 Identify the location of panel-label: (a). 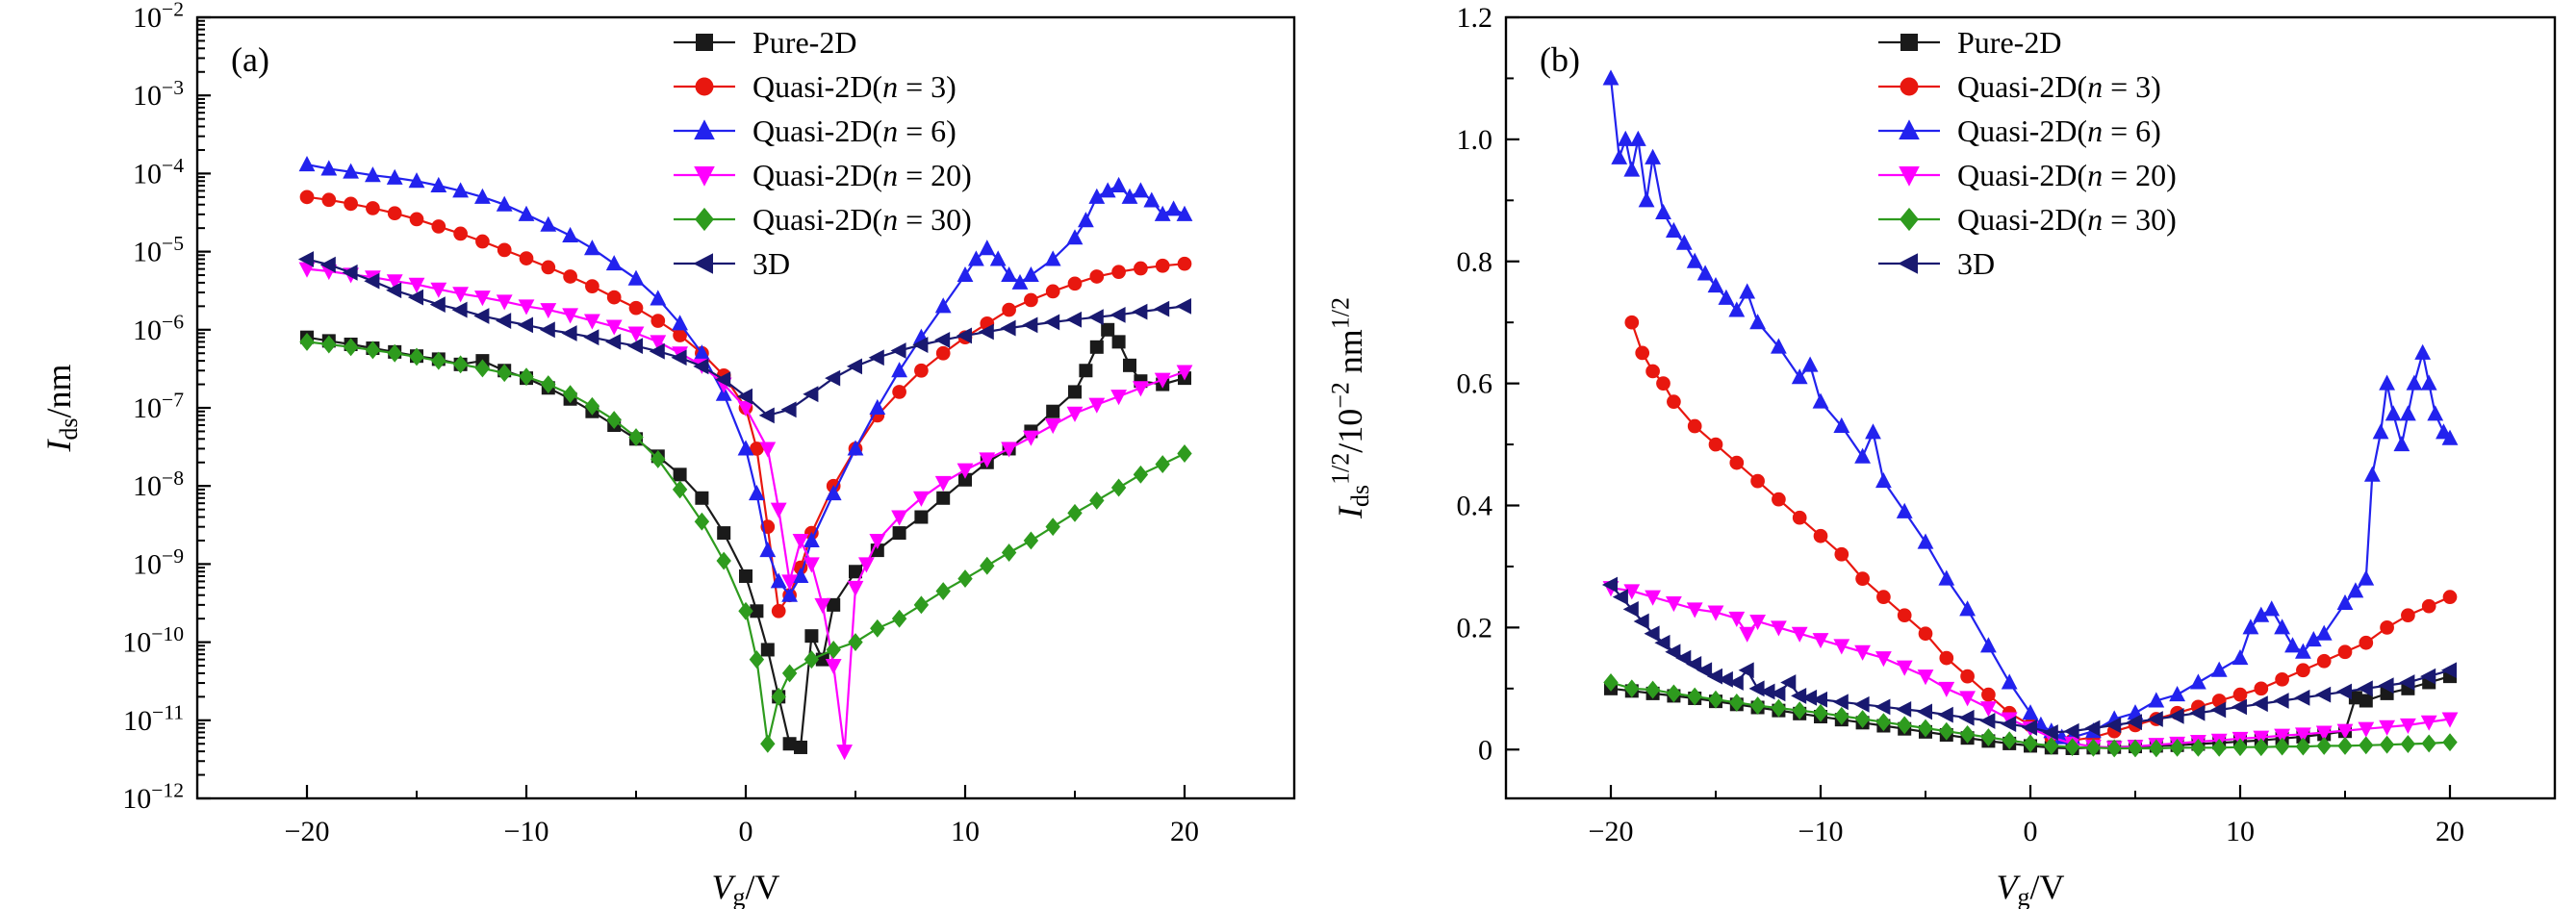
(250, 60).